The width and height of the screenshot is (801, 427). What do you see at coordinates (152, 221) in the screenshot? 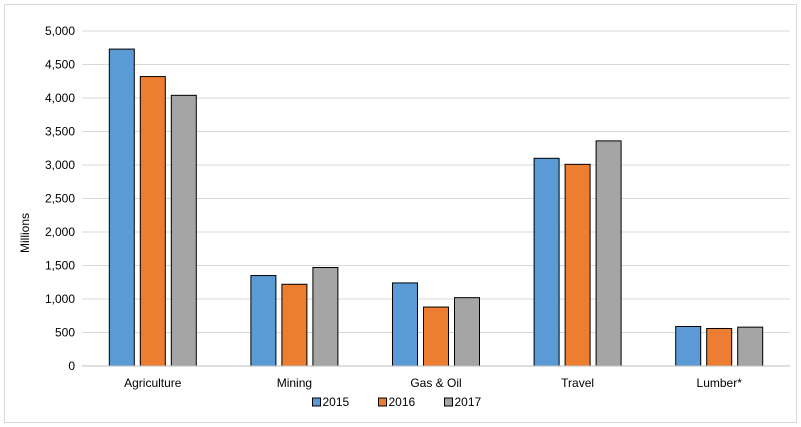
I see `bar-2016-agriculture` at bounding box center [152, 221].